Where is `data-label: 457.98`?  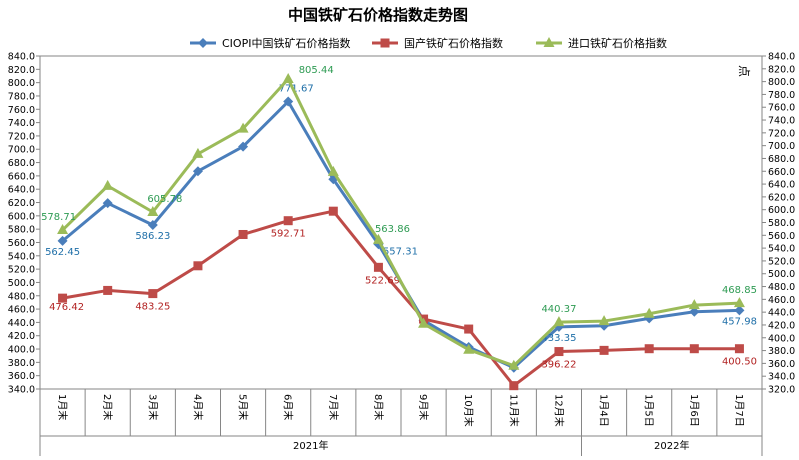
data-label: 457.98 is located at coordinates (739, 321).